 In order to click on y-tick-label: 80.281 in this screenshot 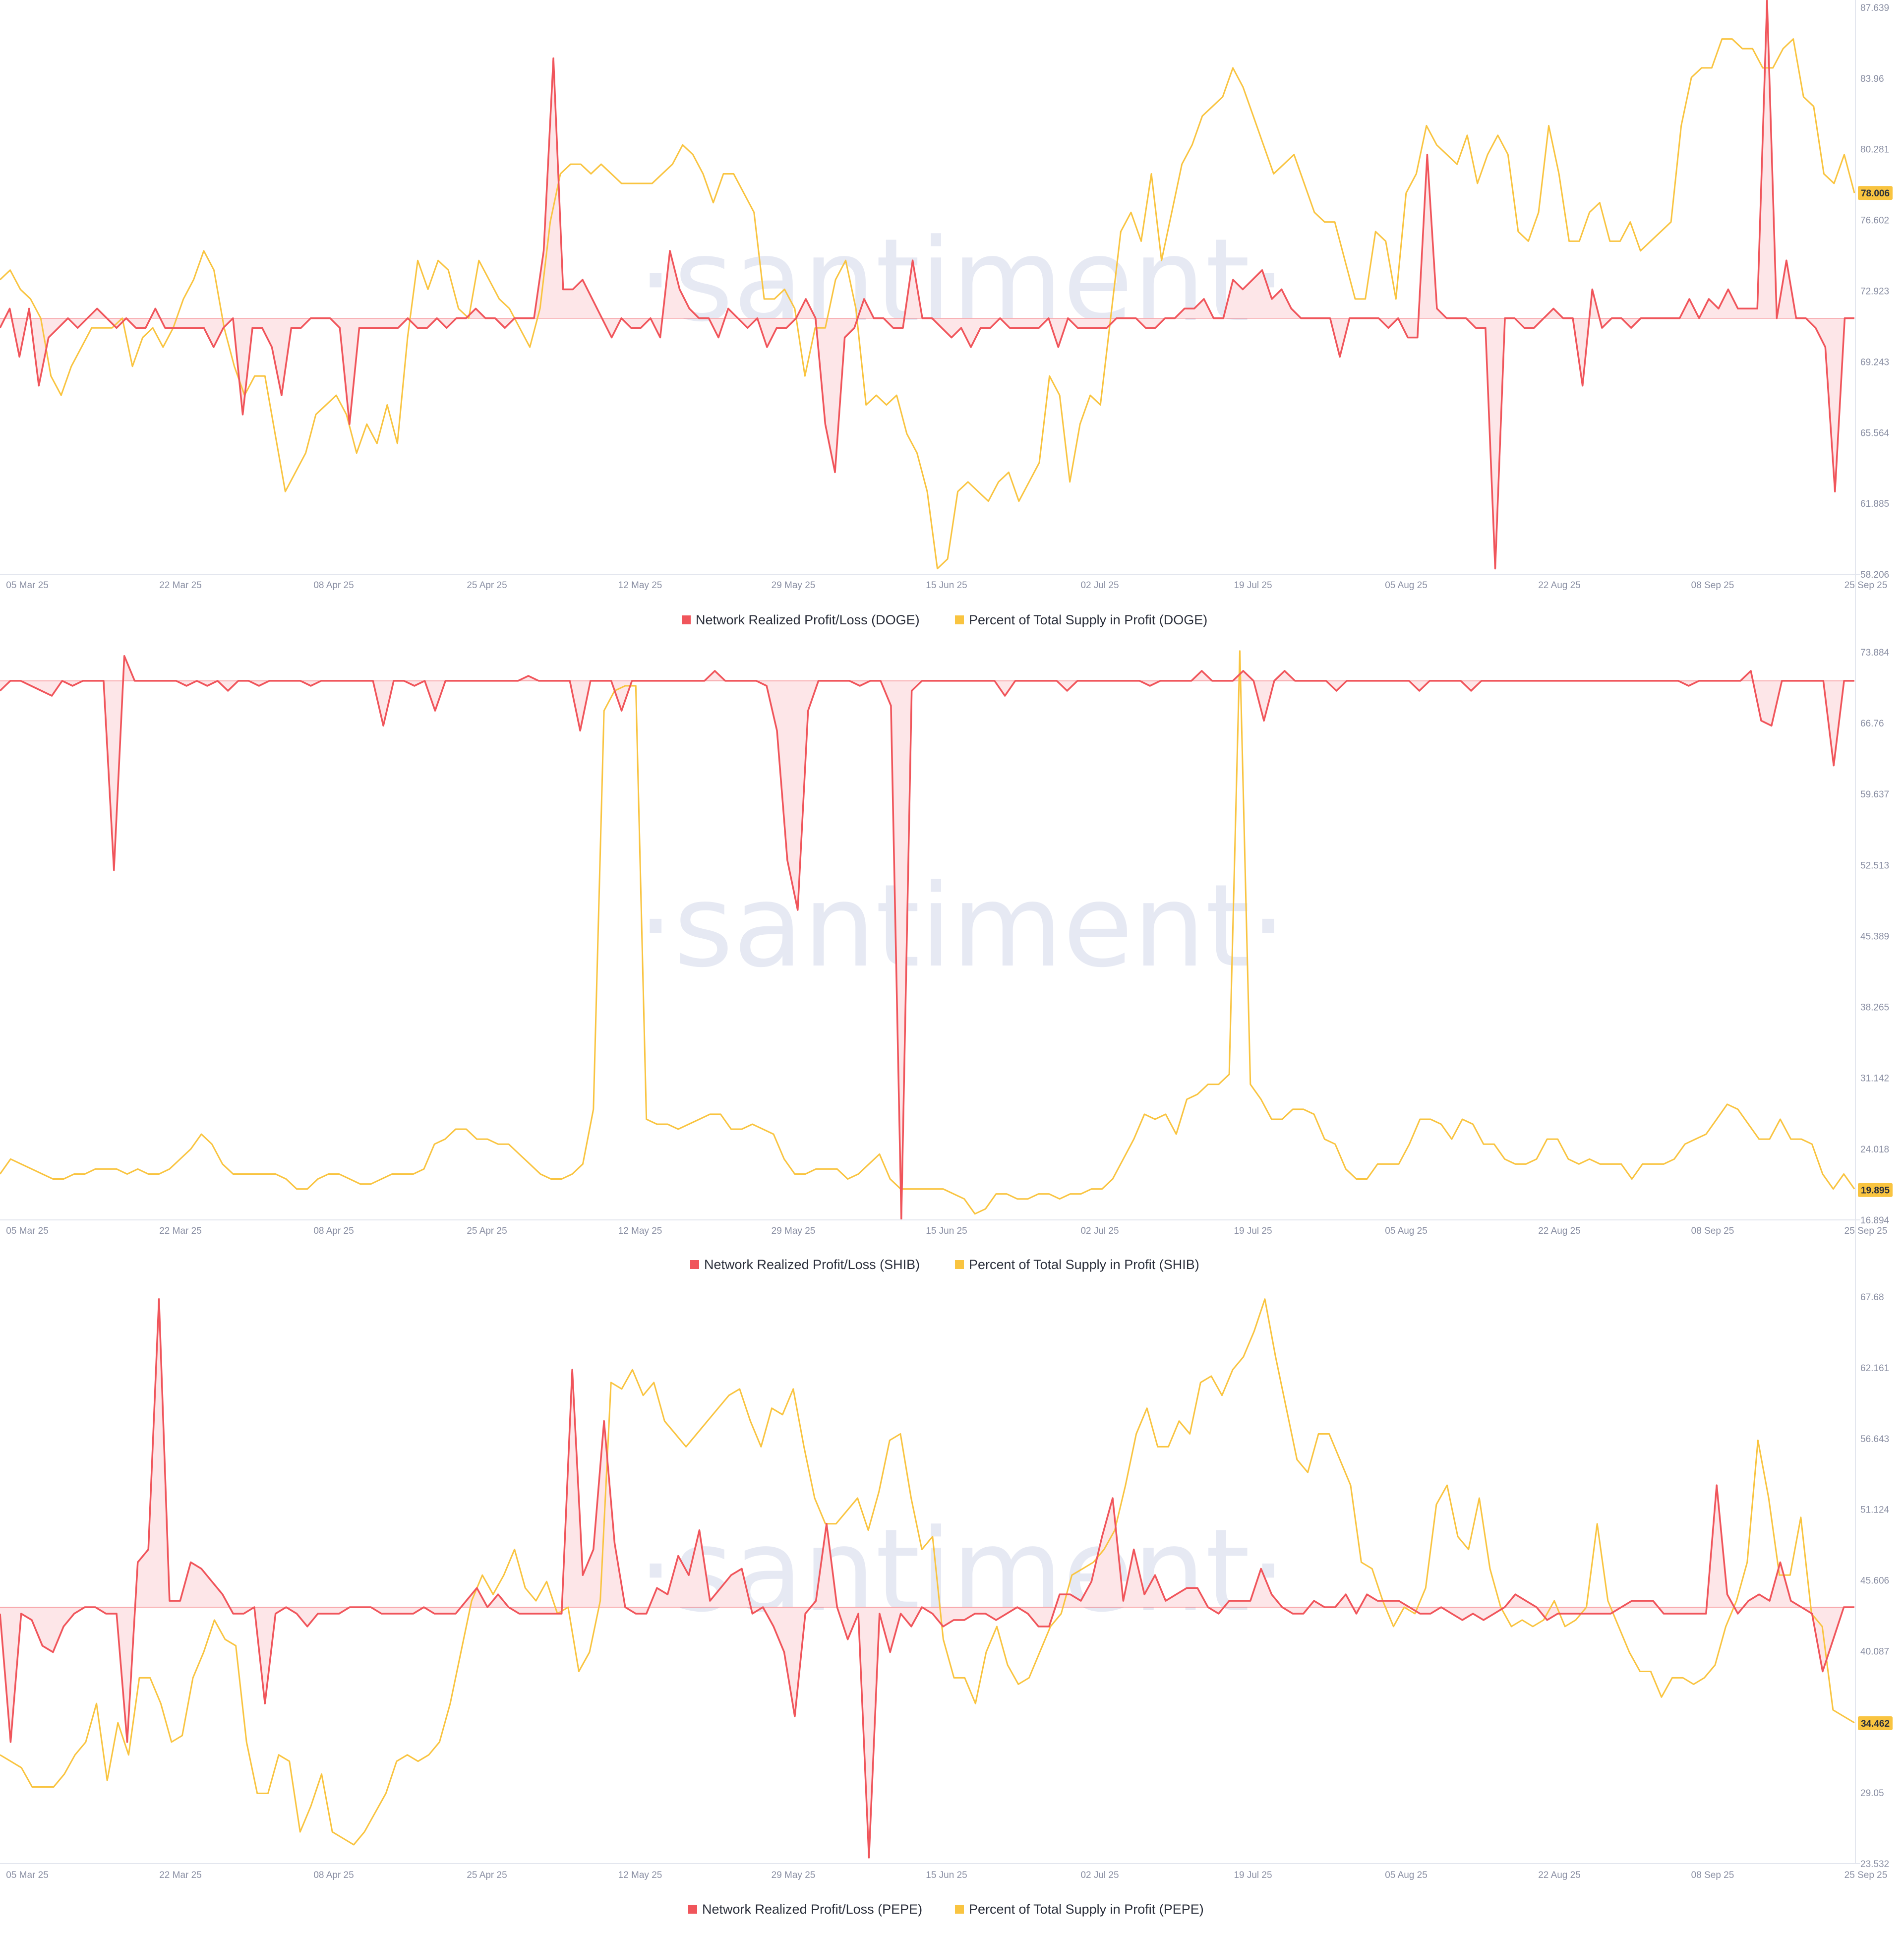, I will do `click(1874, 150)`.